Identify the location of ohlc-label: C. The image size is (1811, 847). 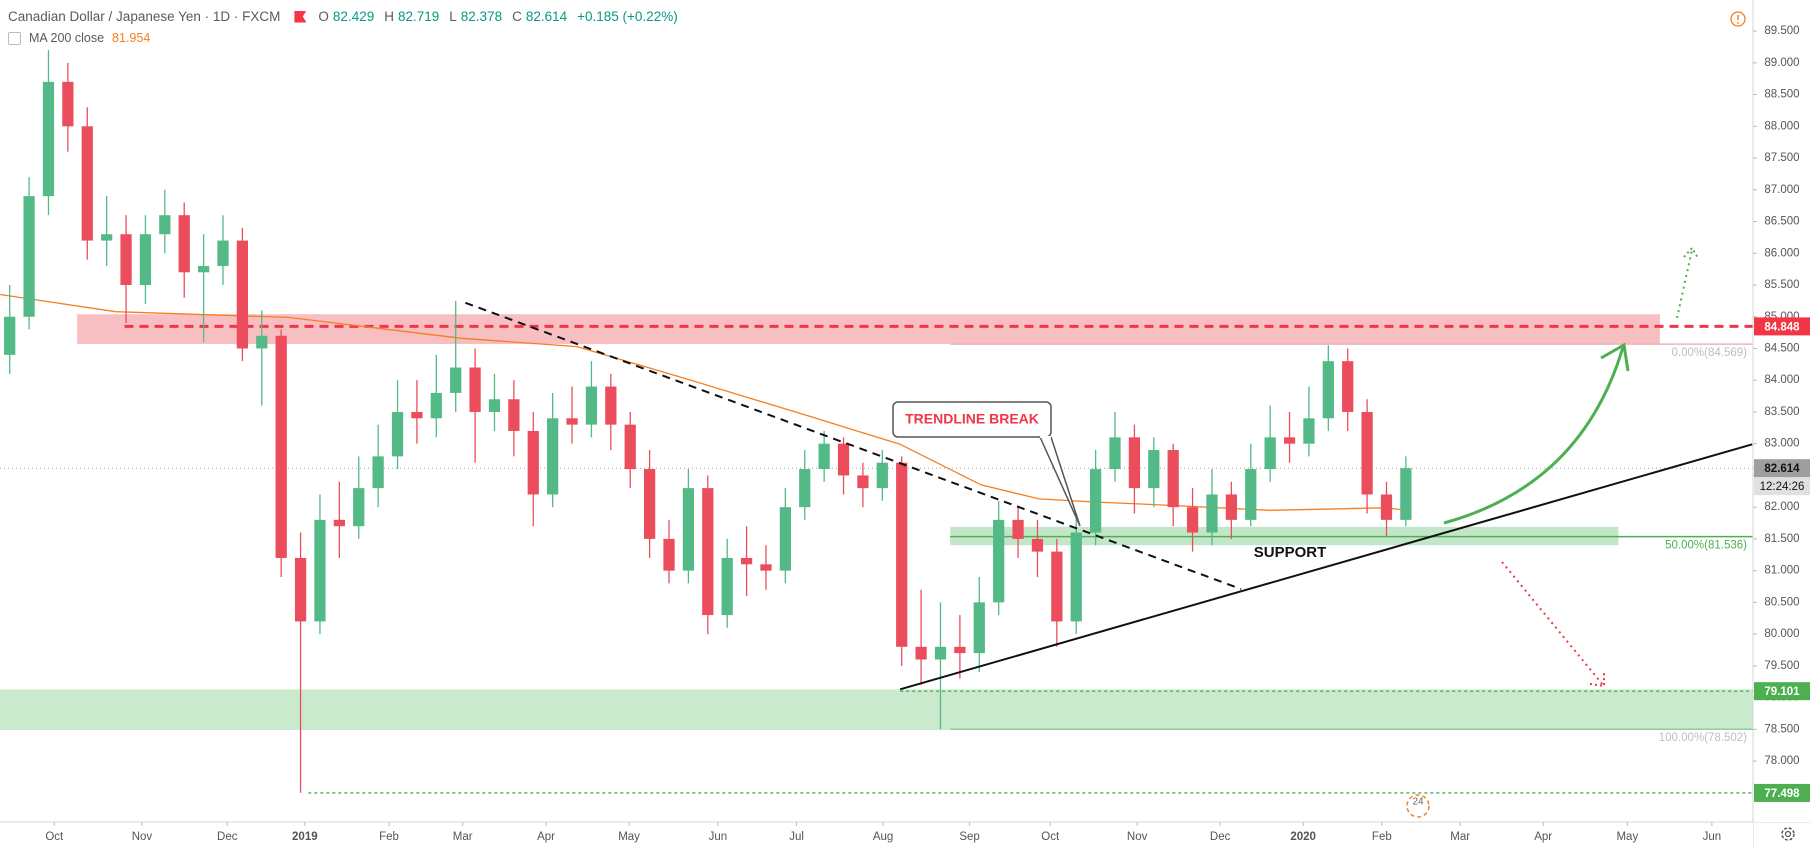
(517, 16).